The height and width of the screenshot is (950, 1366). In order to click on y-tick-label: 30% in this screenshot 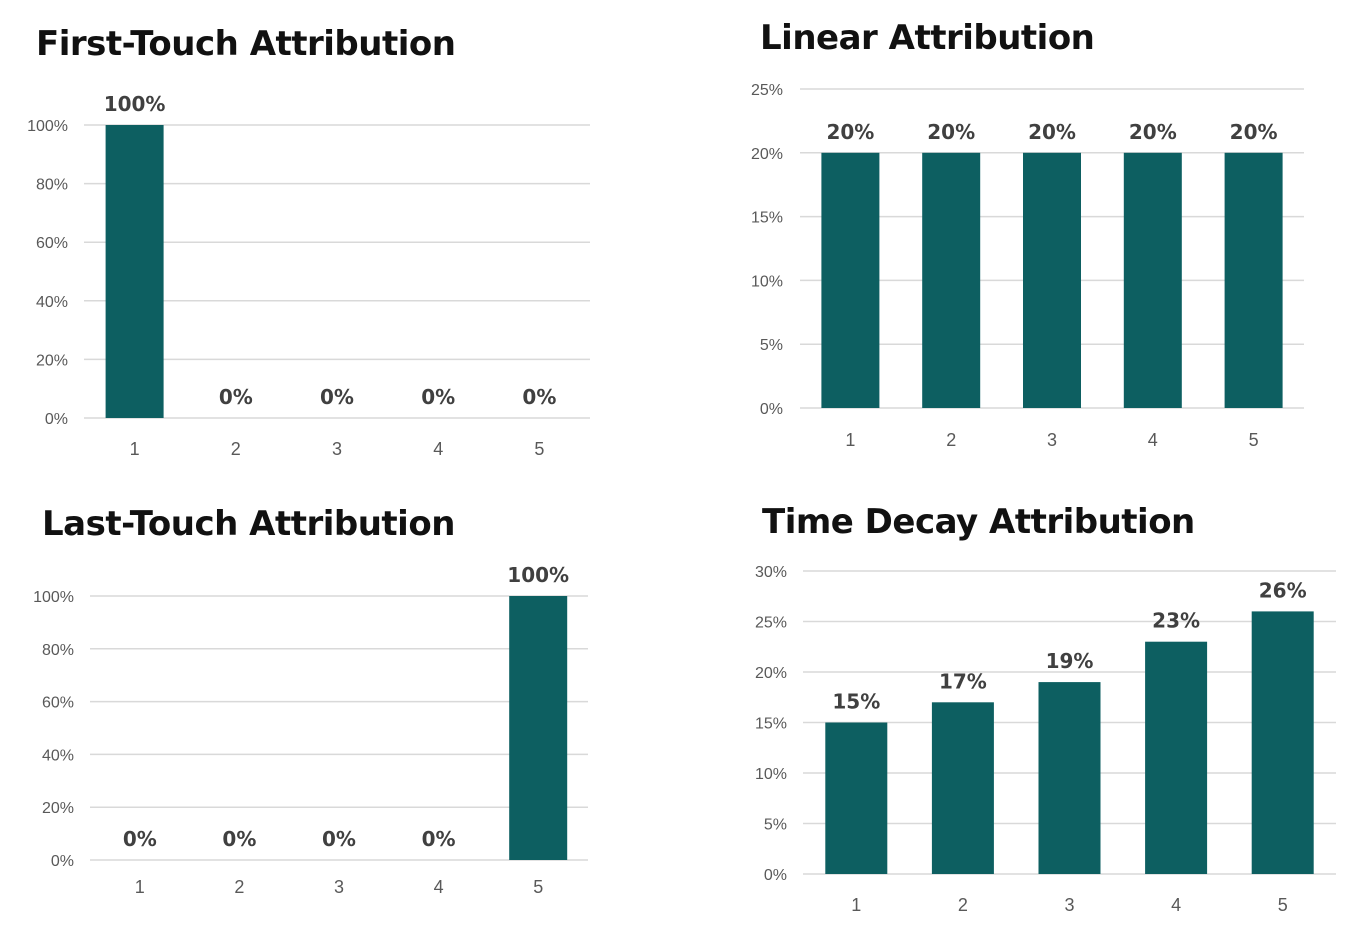, I will do `click(771, 572)`.